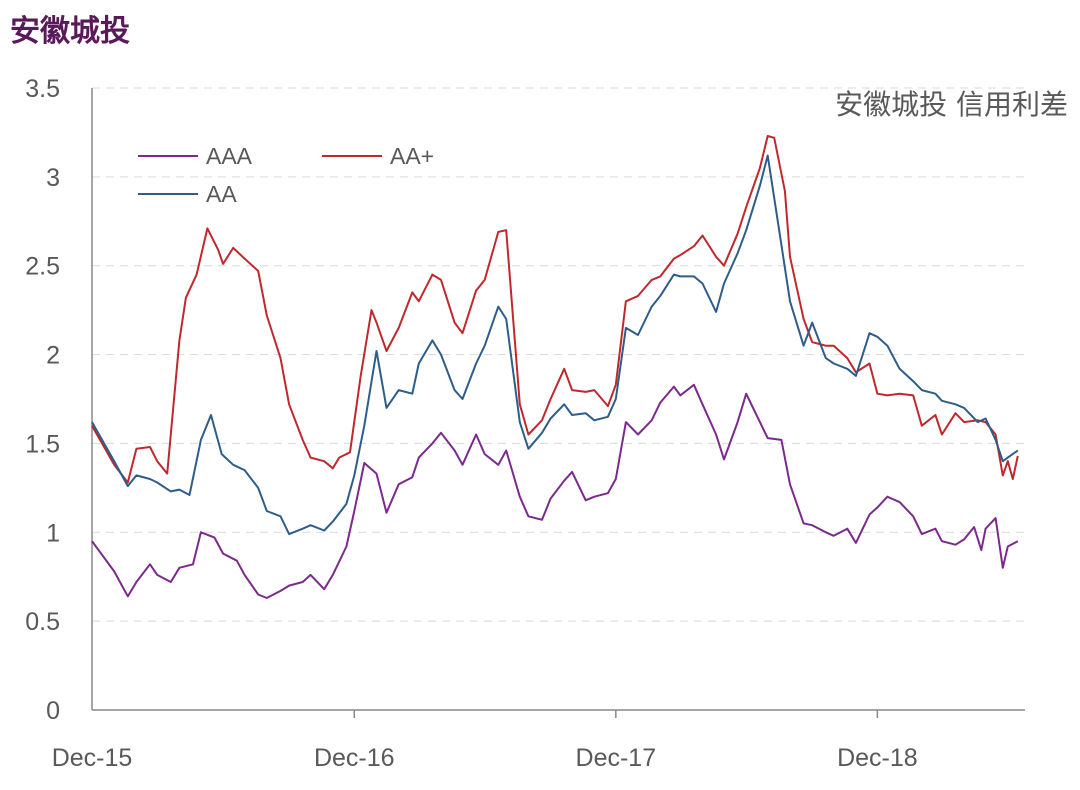 The height and width of the screenshot is (790, 1080). Describe the element at coordinates (53, 178) in the screenshot. I see `y-tick-label: 3` at that location.